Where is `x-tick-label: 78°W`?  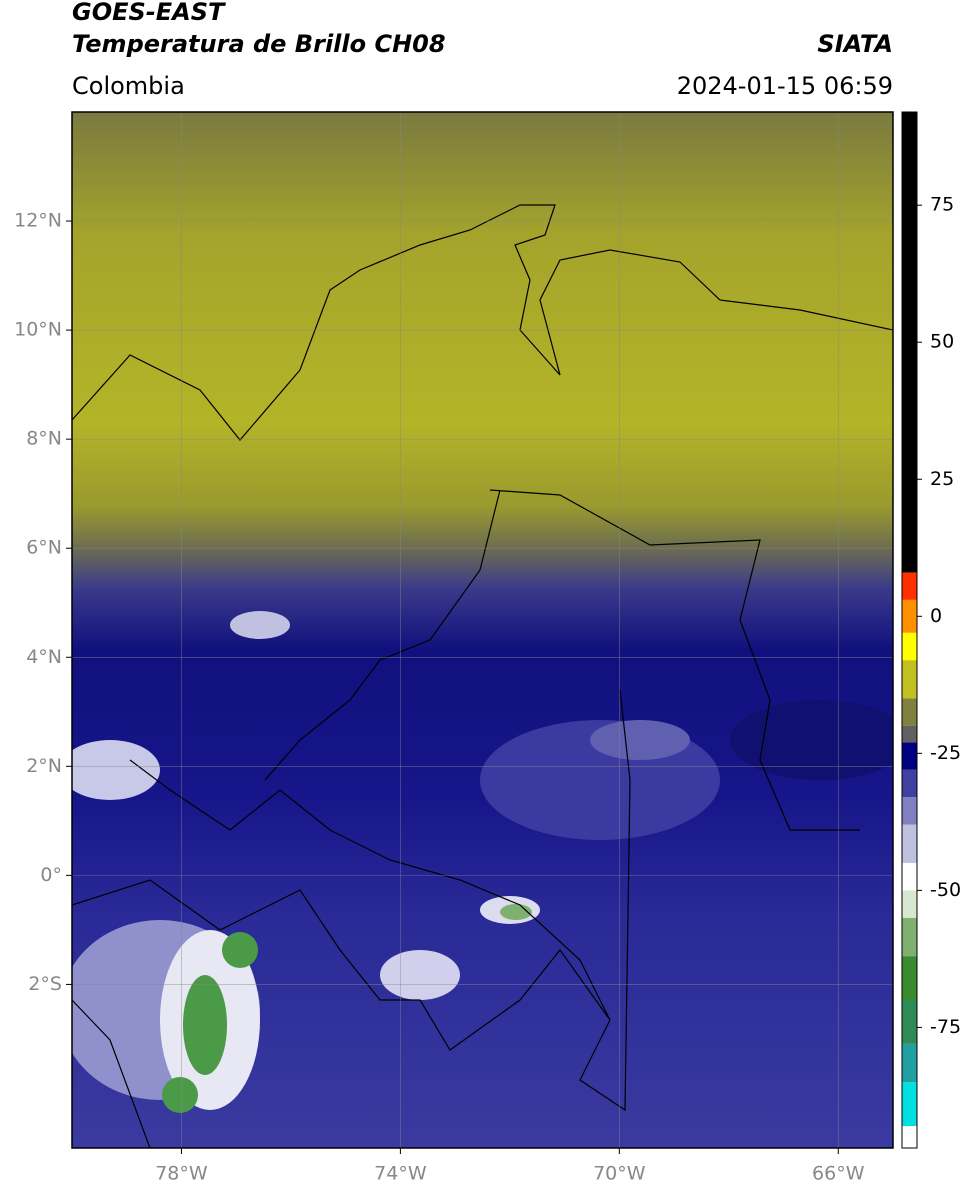 x-tick-label: 78°W is located at coordinates (181, 1174).